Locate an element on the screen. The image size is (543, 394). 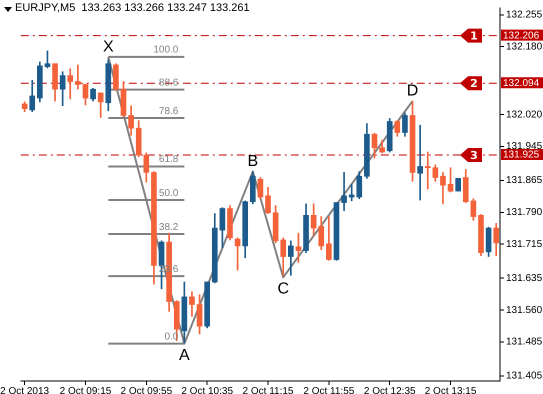
x-tick-label: 2 Oct 10:35 is located at coordinates (207, 390).